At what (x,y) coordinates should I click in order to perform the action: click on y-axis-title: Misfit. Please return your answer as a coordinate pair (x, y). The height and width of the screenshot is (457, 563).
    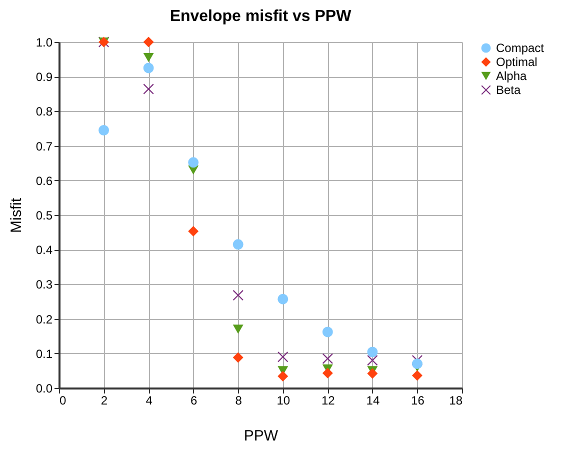
    Looking at the image, I should click on (16, 215).